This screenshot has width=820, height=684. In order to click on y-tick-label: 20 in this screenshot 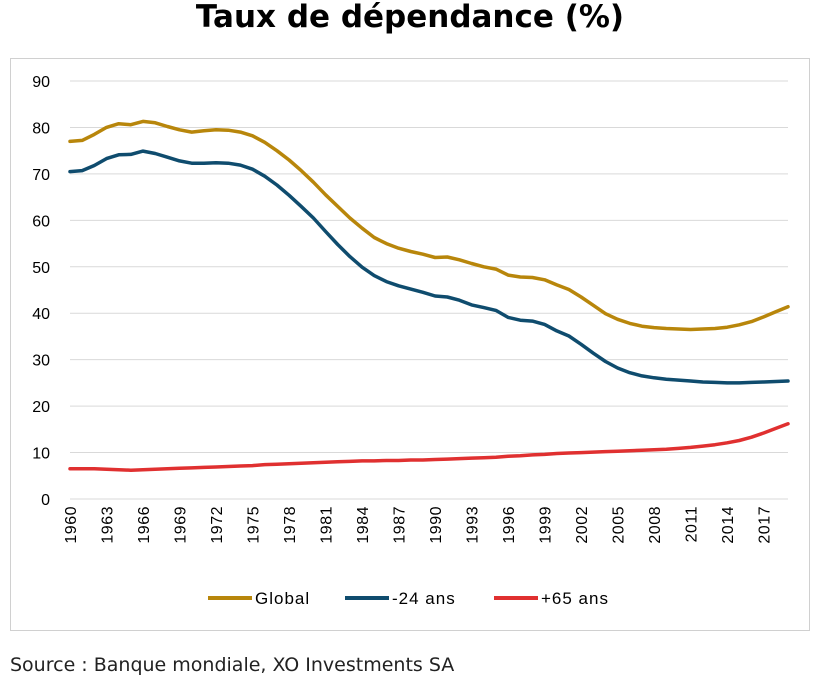, I will do `click(41, 407)`.